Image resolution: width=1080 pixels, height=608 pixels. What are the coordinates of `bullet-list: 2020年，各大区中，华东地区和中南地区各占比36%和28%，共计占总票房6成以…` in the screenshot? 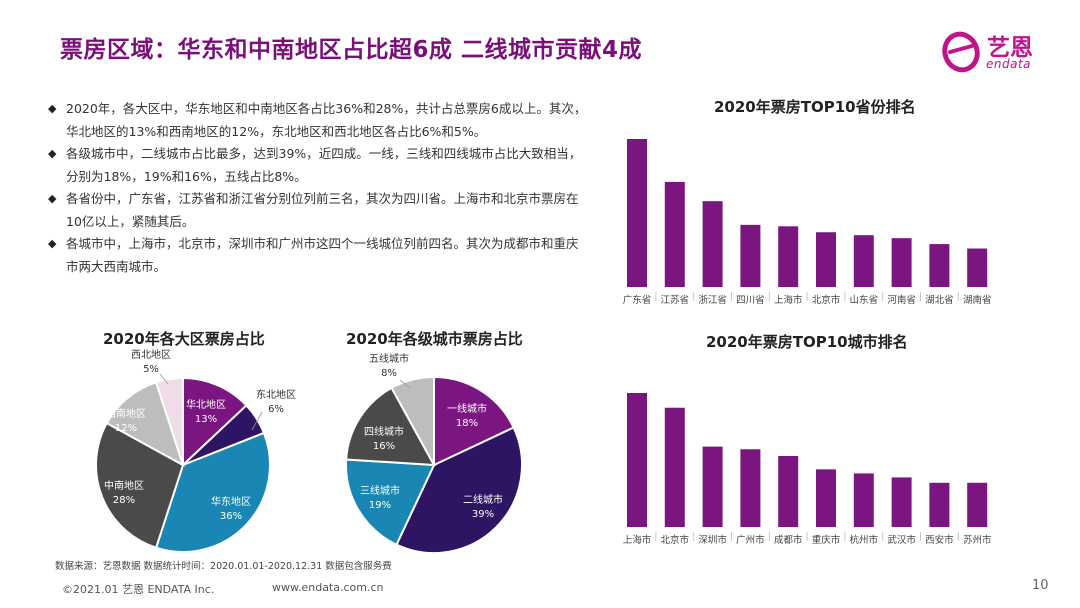 It's located at (318, 188).